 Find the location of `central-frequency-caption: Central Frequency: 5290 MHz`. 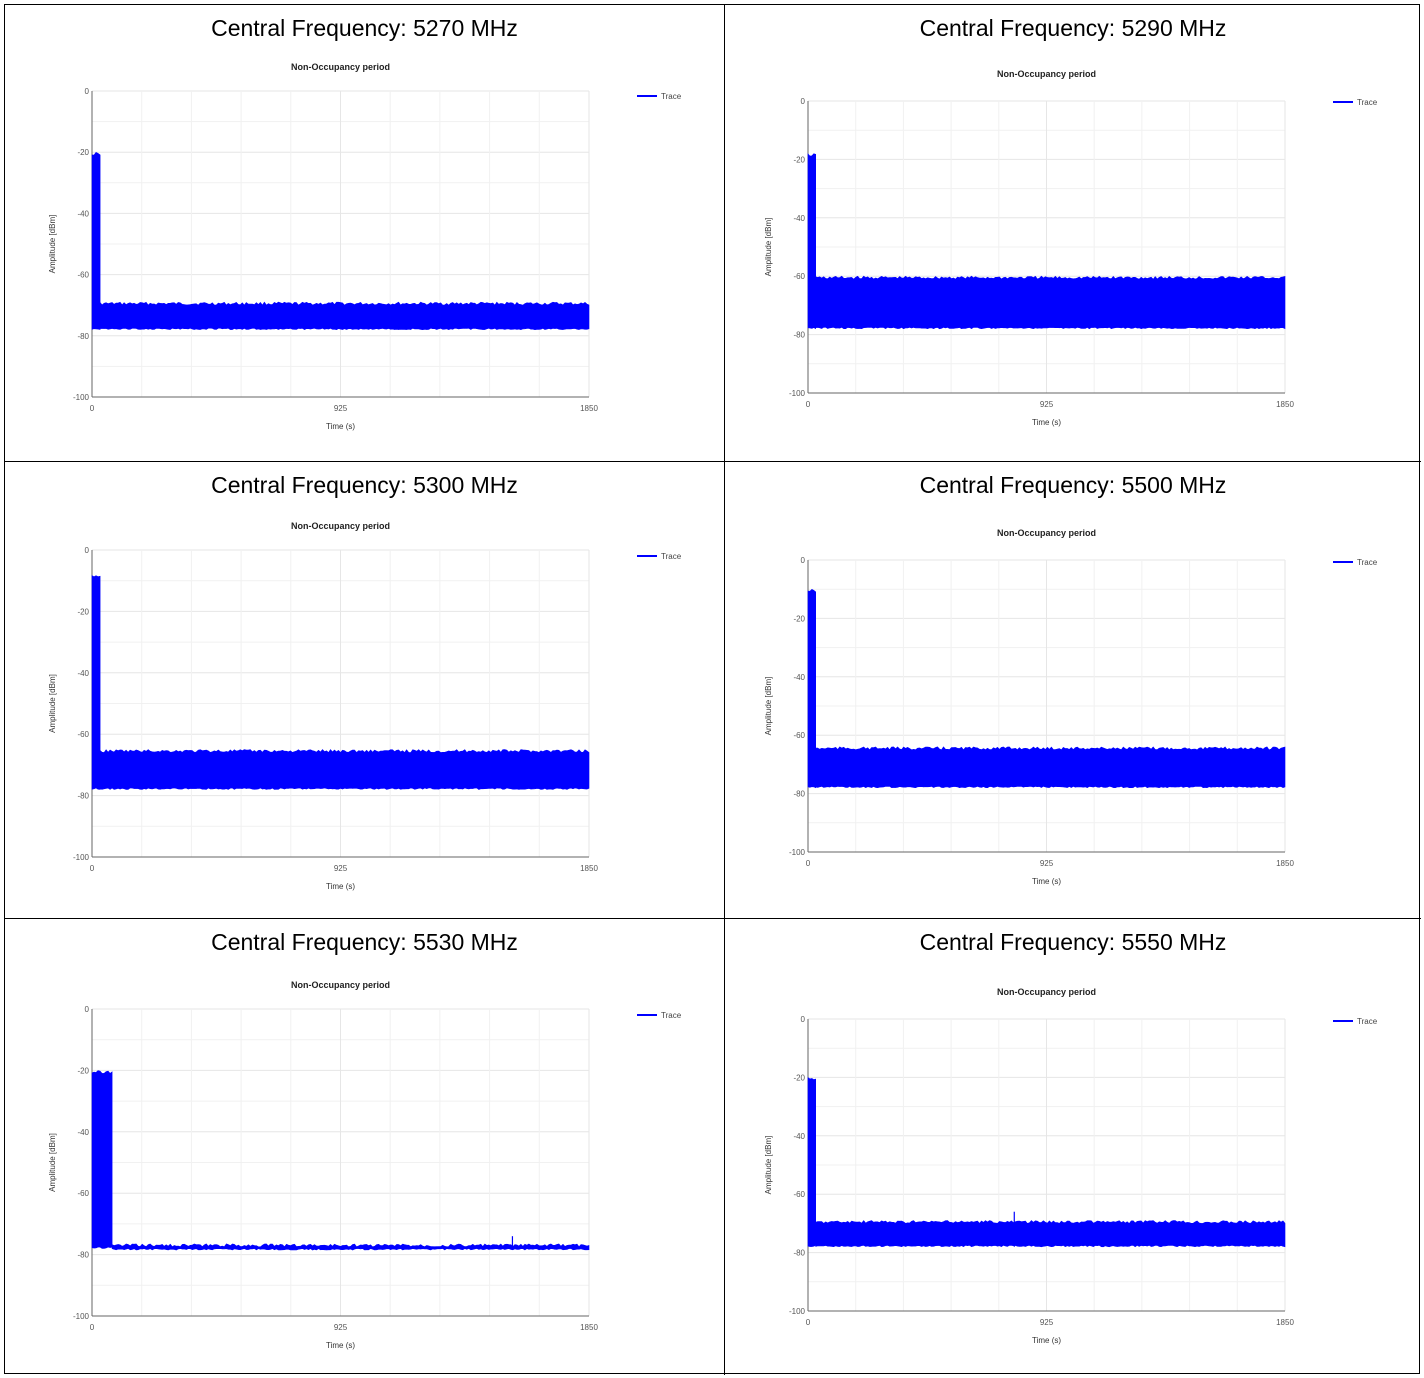

central-frequency-caption: Central Frequency: 5290 MHz is located at coordinates (1073, 28).